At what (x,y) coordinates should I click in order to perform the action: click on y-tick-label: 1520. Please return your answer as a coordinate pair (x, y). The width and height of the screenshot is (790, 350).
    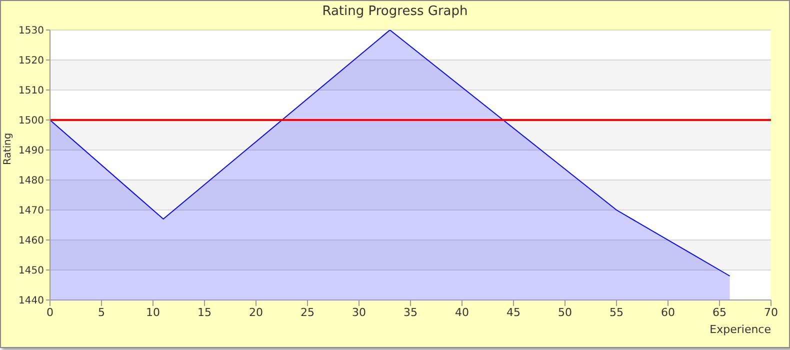
    Looking at the image, I should click on (31, 61).